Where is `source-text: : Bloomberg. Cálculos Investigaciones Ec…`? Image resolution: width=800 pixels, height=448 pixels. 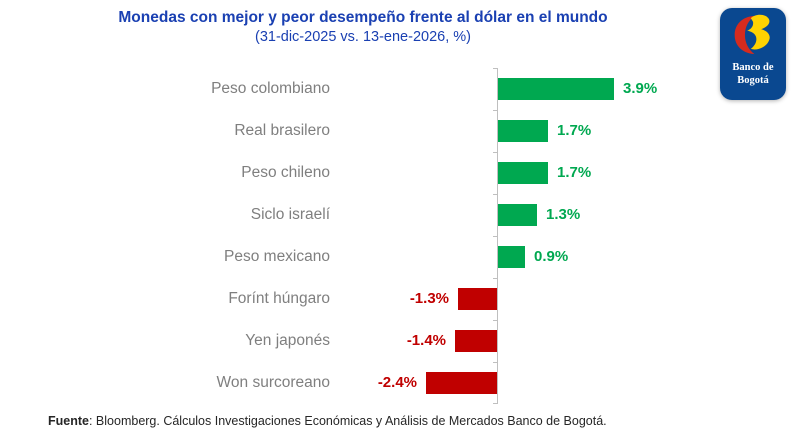
source-text: : Bloomberg. Cálculos Investigaciones Ec… is located at coordinates (347, 421).